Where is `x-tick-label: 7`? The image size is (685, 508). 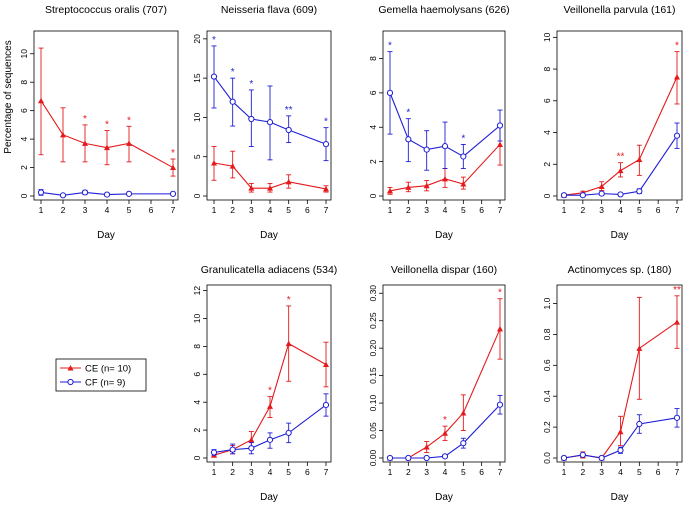 x-tick-label: 7 is located at coordinates (677, 210).